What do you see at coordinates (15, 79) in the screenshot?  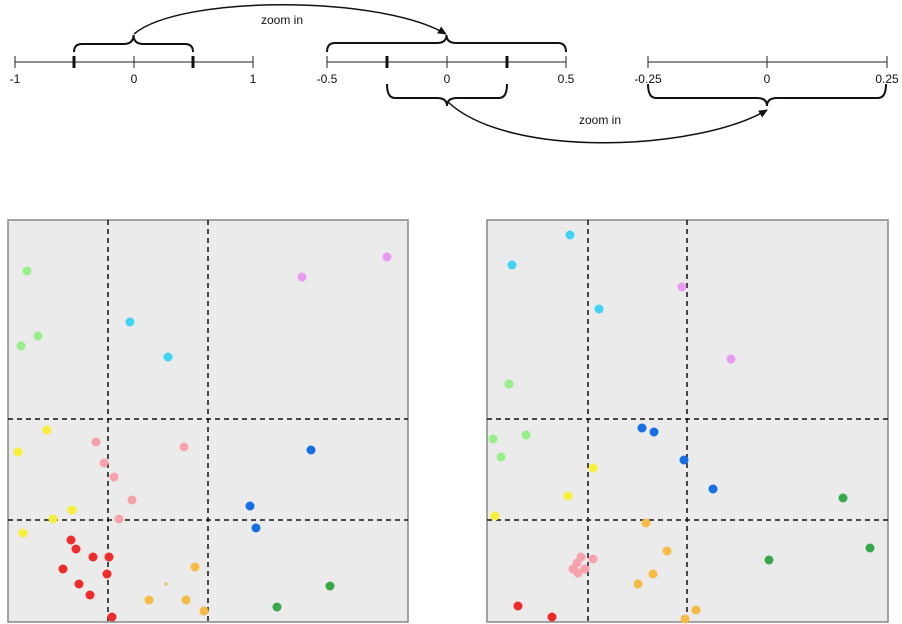 I see `tick-label: -1` at bounding box center [15, 79].